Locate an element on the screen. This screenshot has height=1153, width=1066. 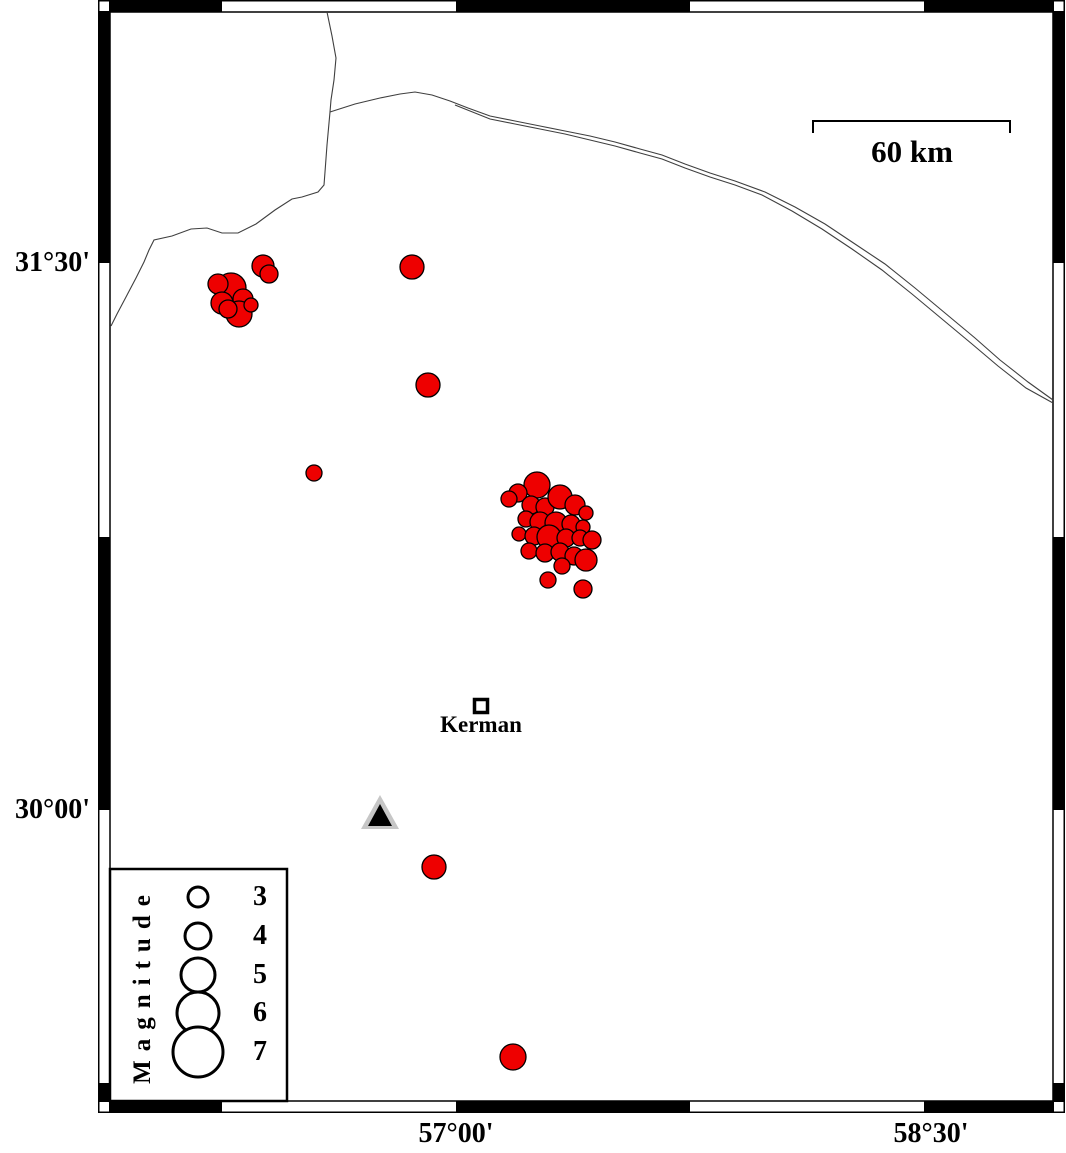
station-inner-triangle is located at coordinates (380, 815).